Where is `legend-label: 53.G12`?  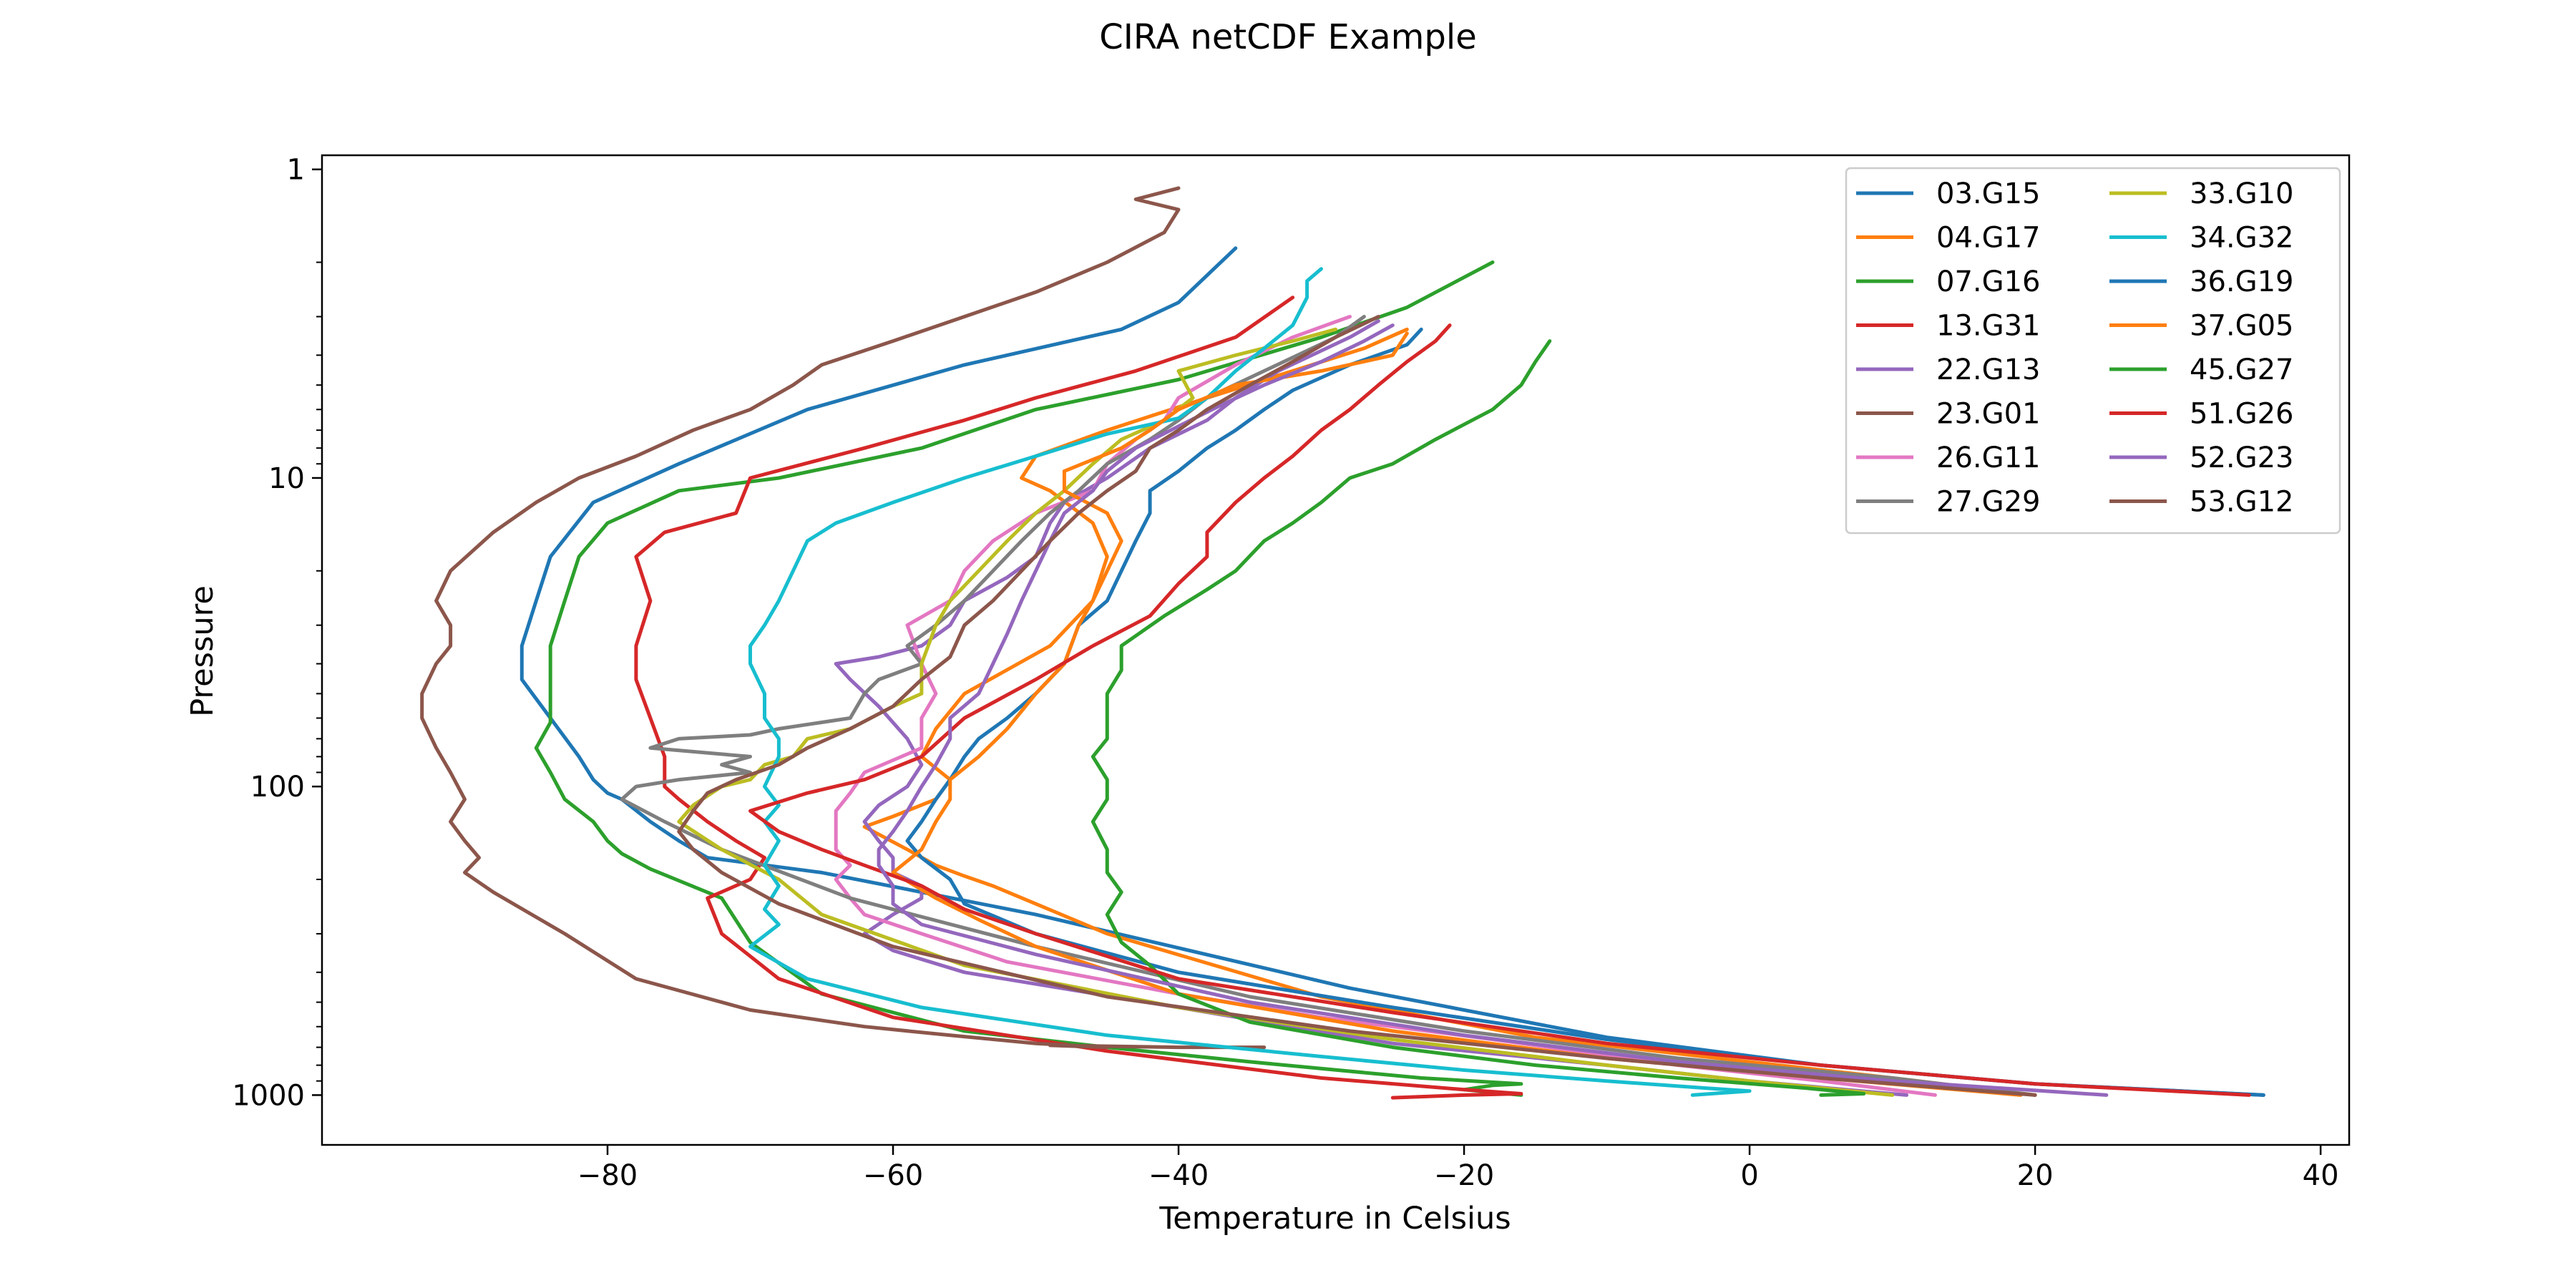
legend-label: 53.G12 is located at coordinates (2242, 502).